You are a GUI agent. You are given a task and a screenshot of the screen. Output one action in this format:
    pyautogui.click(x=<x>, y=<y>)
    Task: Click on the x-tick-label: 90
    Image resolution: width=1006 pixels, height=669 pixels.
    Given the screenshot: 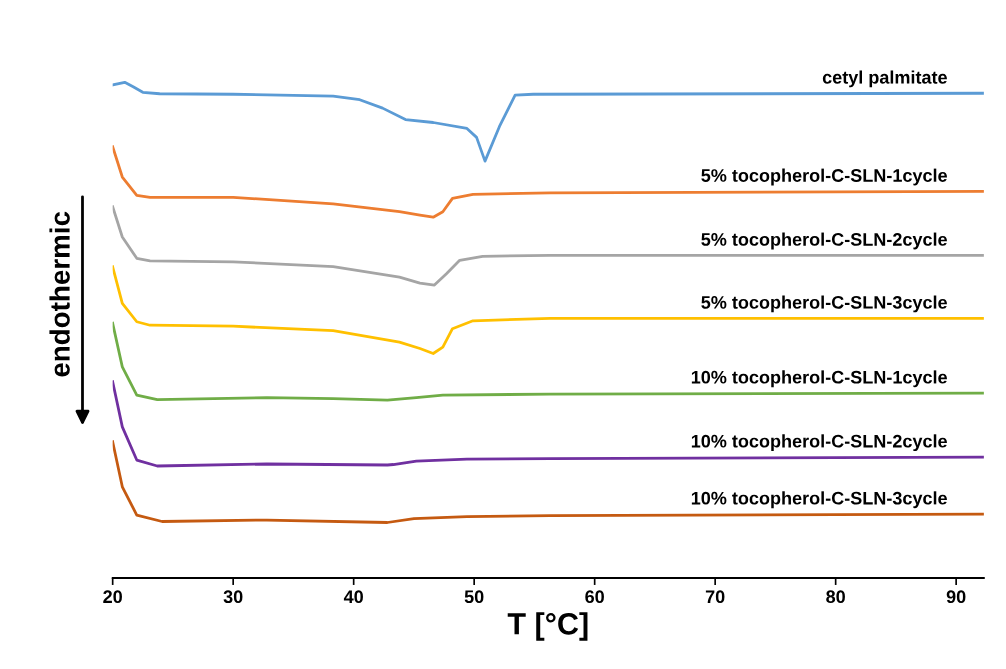 What is the action you would take?
    pyautogui.click(x=956, y=597)
    